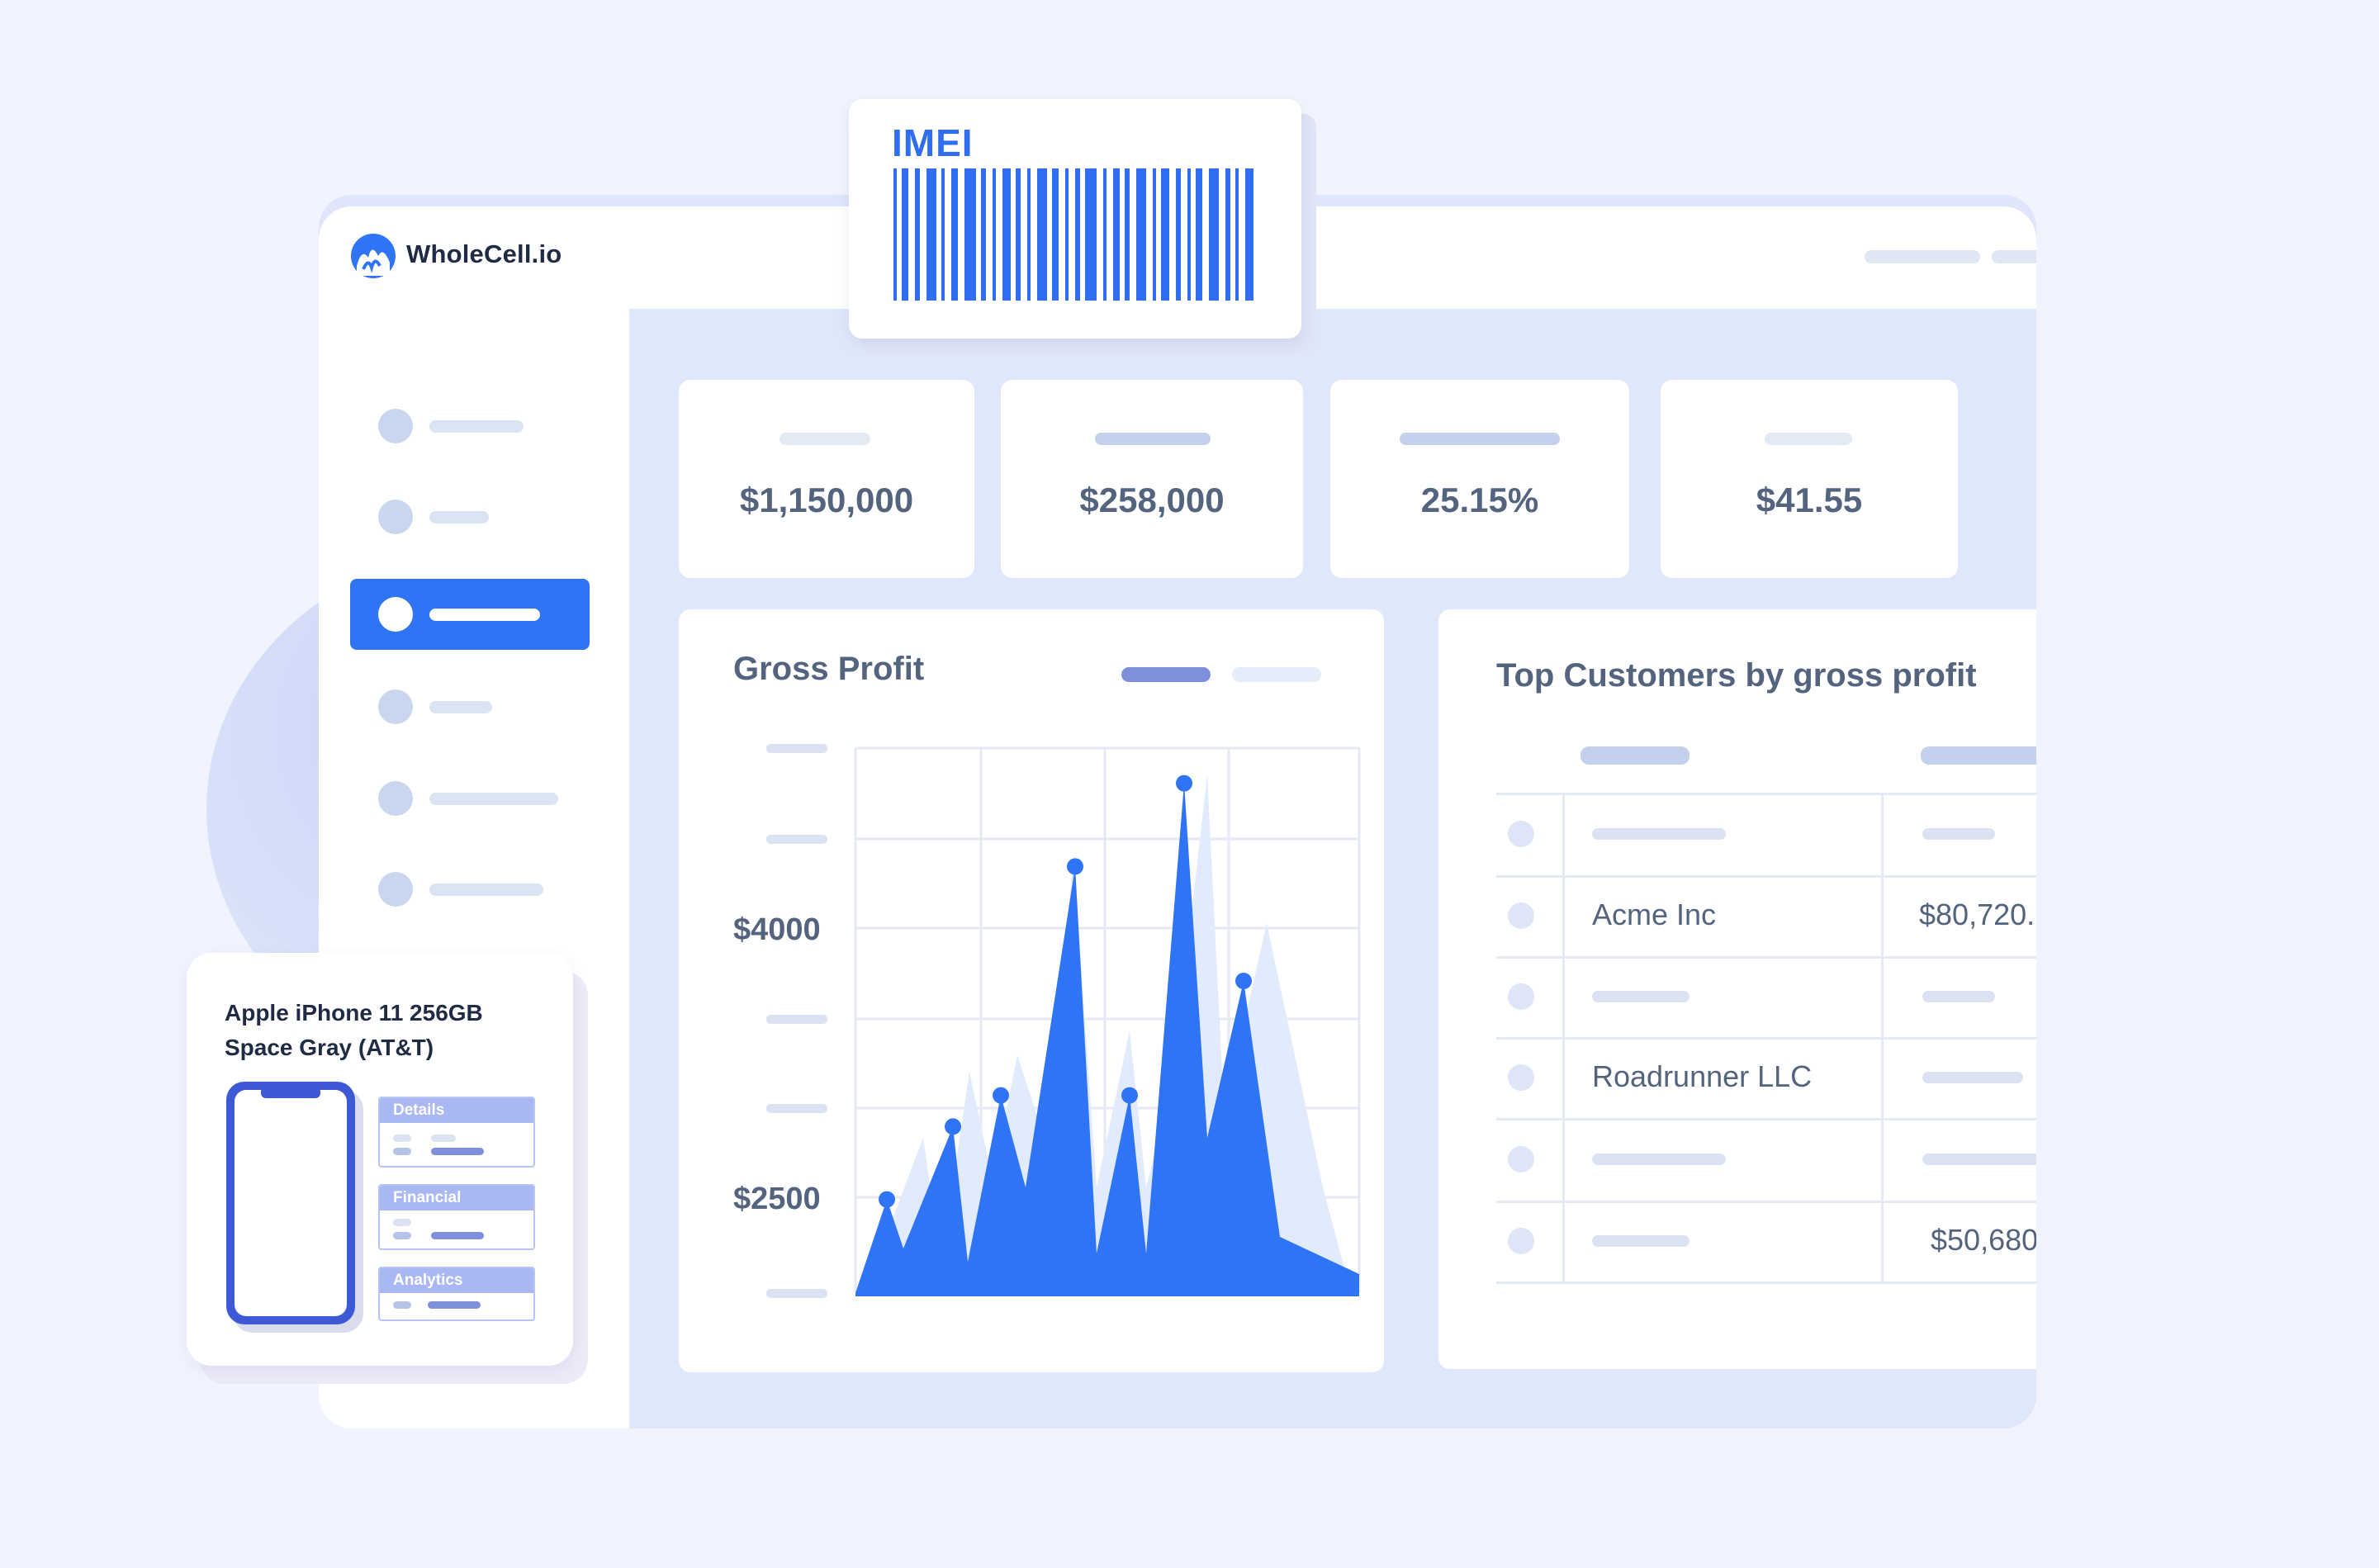  Describe the element at coordinates (456, 1198) in the screenshot. I see `financial-tab-label: Financial` at that location.